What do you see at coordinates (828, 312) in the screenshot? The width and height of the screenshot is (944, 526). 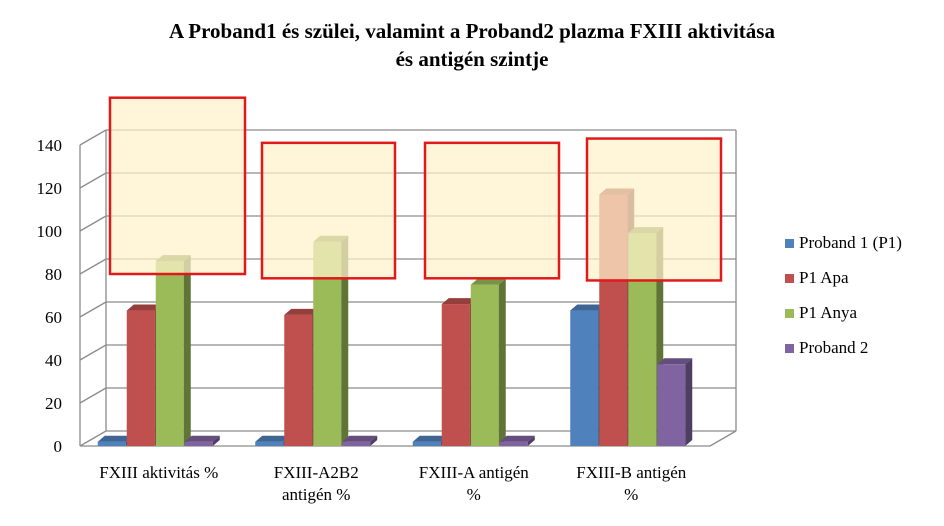 I see `legend-label: P1 Anya` at bounding box center [828, 312].